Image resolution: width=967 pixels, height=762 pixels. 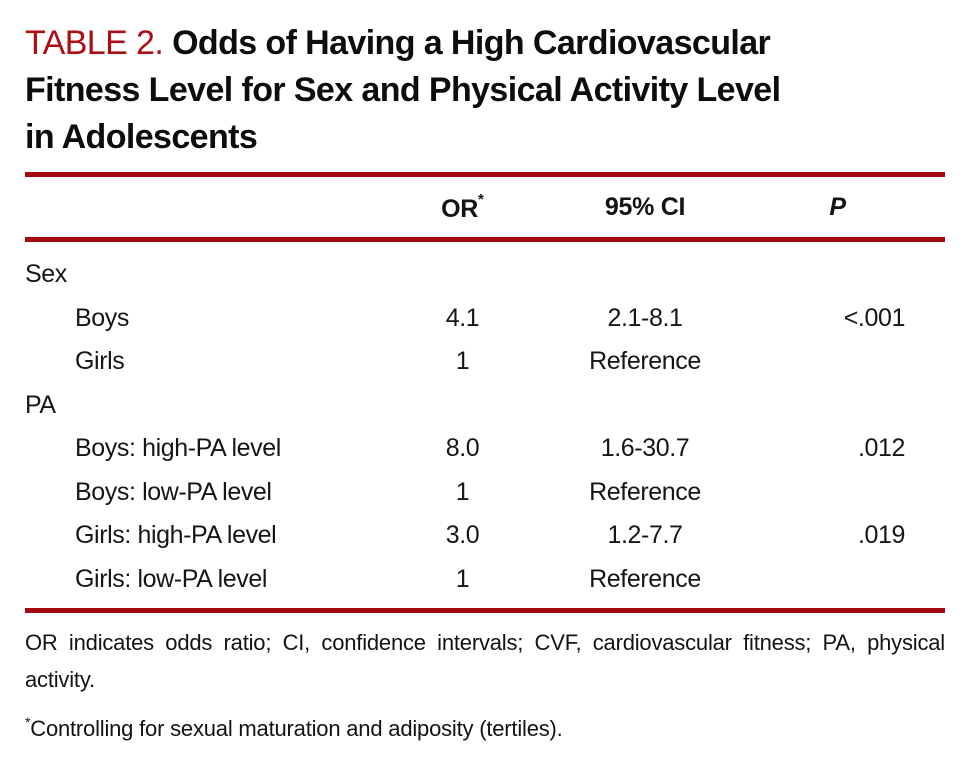 I want to click on table-title-line1: Odds of Having a High Cardiovascular, so click(x=471, y=43).